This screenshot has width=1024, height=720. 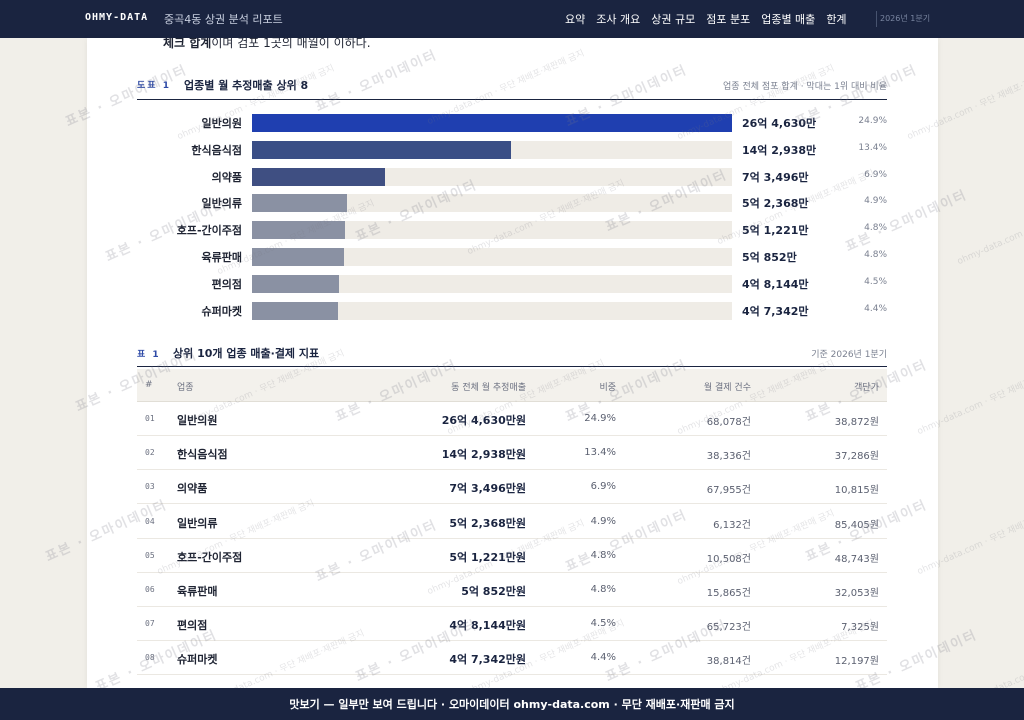 What do you see at coordinates (779, 123) in the screenshot?
I see `bar-value-label: 26억 4,630만` at bounding box center [779, 123].